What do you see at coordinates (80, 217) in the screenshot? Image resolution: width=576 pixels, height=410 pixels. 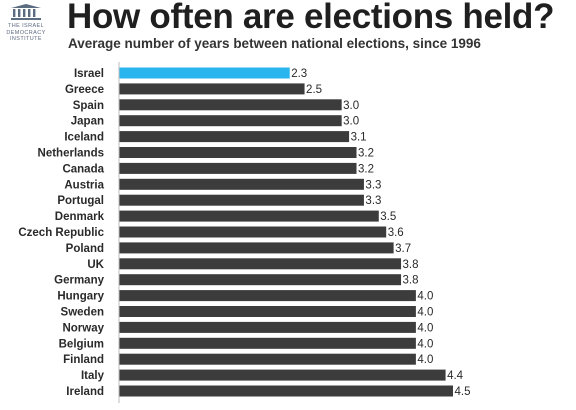 I see `category-label: Denmark` at bounding box center [80, 217].